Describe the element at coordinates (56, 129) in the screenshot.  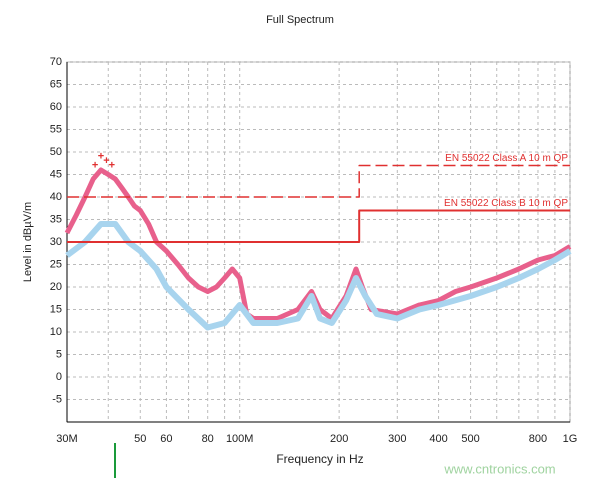
I see `y-tick-label: 55` at that location.